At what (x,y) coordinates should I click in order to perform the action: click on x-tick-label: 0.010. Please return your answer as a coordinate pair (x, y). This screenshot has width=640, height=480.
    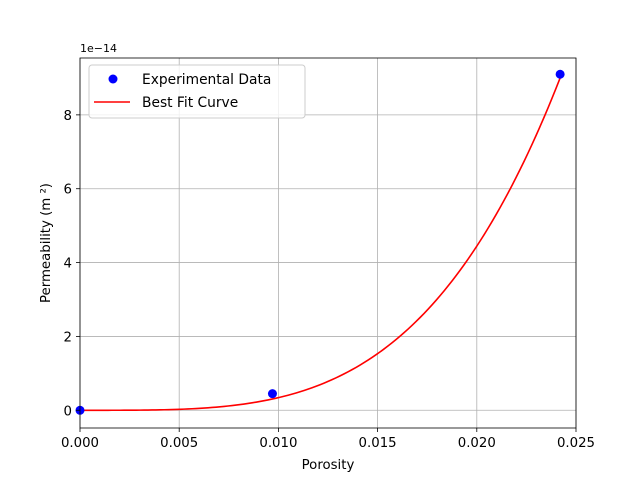
    Looking at the image, I should click on (278, 443).